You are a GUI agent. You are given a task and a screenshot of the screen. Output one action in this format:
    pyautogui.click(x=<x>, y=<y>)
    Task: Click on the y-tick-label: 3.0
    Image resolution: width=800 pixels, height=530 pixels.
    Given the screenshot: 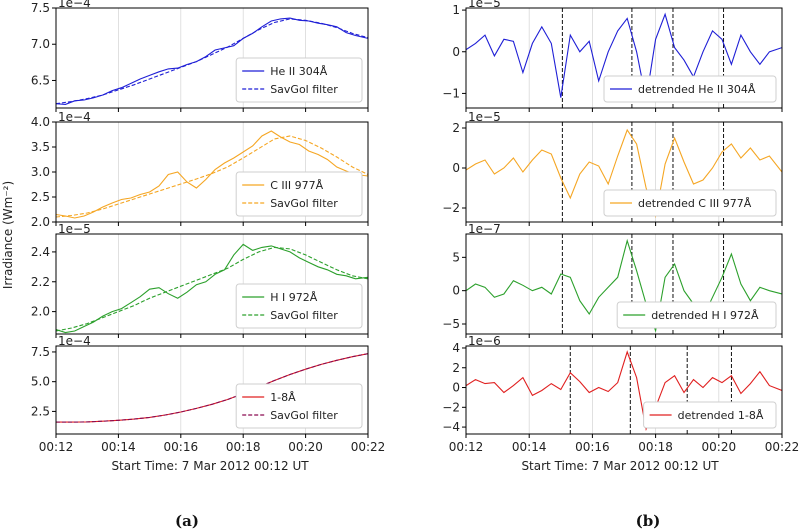 What is the action you would take?
    pyautogui.click(x=40, y=172)
    